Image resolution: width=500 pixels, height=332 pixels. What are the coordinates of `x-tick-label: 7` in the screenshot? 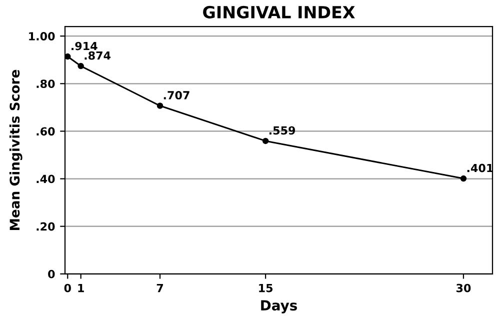 It's located at (159, 288).